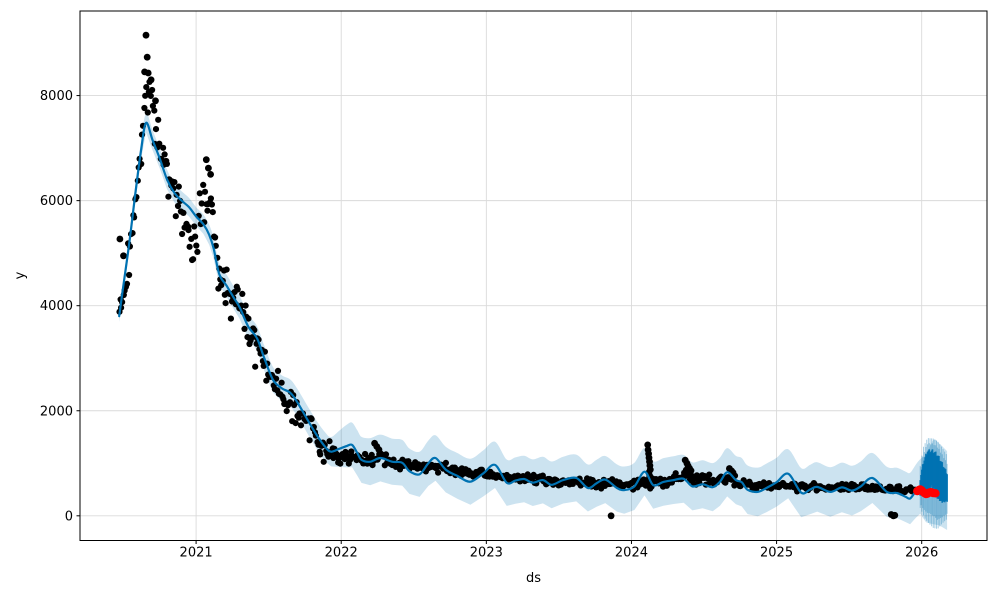  What do you see at coordinates (69, 516) in the screenshot?
I see `y-tick-label: 0` at bounding box center [69, 516].